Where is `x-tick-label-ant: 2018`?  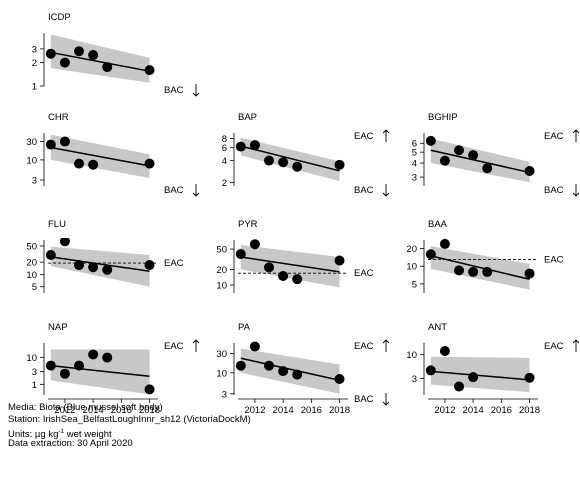
x-tick-label-ant: 2018 is located at coordinates (529, 410).